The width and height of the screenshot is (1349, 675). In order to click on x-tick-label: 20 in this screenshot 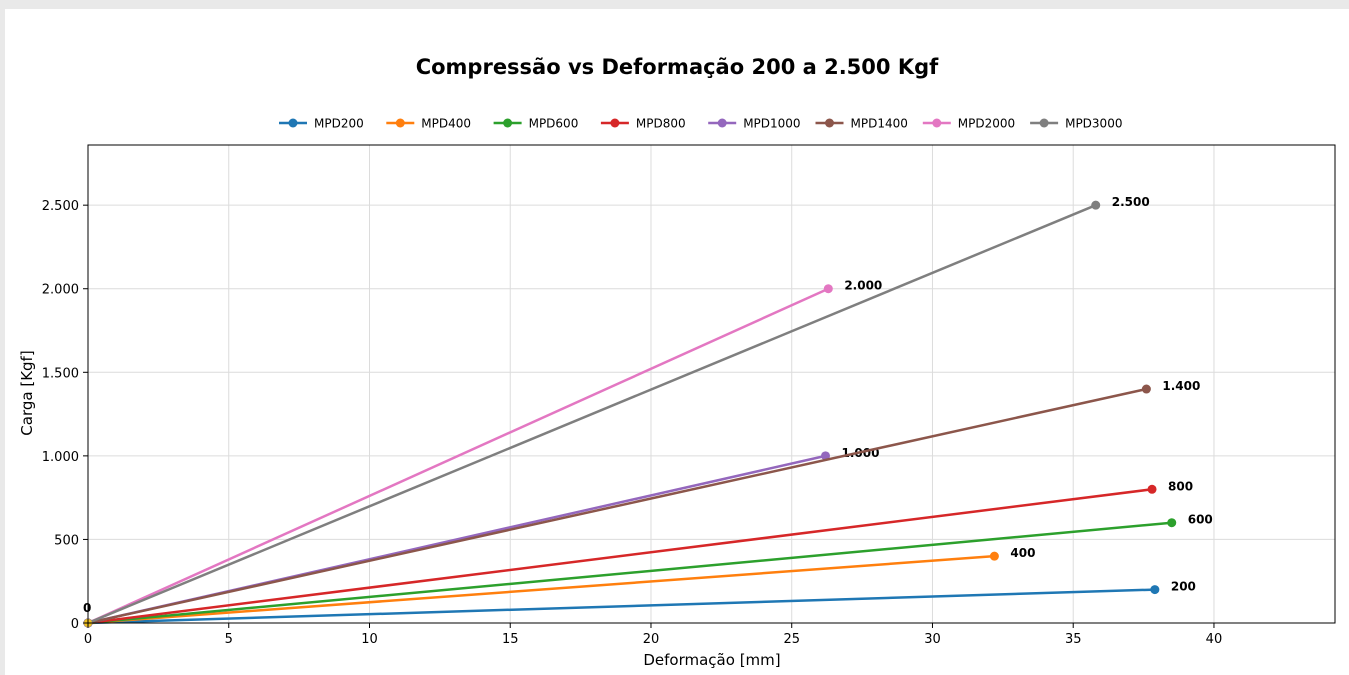, I will do `click(651, 639)`.